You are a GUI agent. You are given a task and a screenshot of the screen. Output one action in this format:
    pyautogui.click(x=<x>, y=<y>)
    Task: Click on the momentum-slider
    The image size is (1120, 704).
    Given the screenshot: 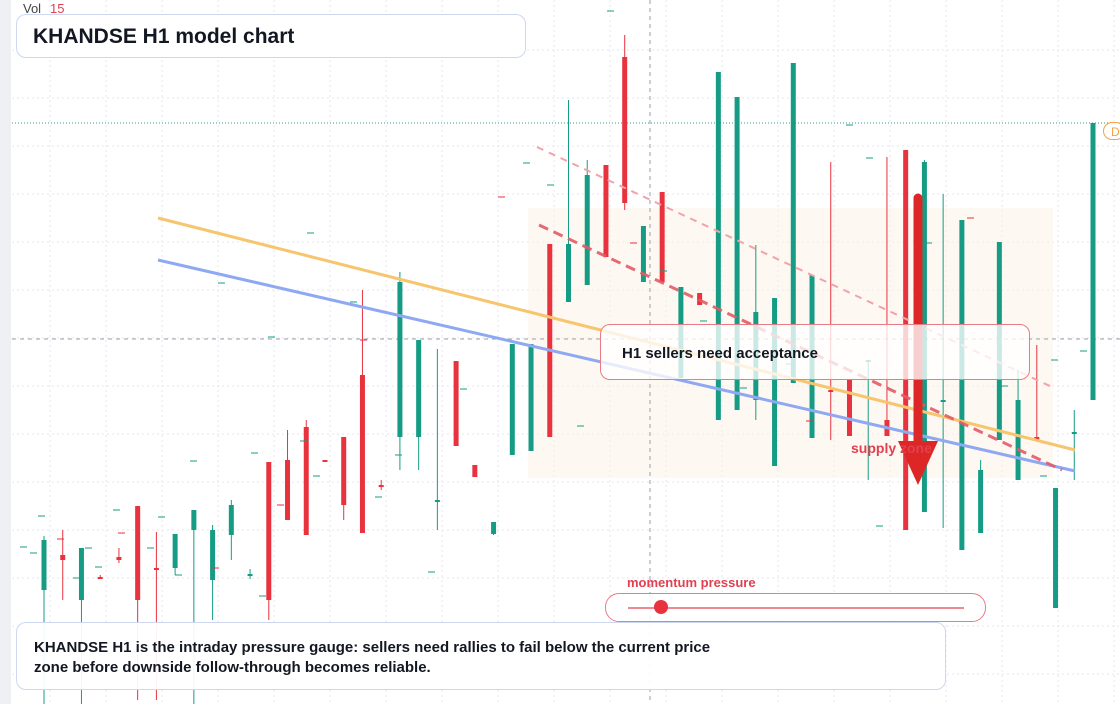 What is the action you would take?
    pyautogui.click(x=795, y=607)
    